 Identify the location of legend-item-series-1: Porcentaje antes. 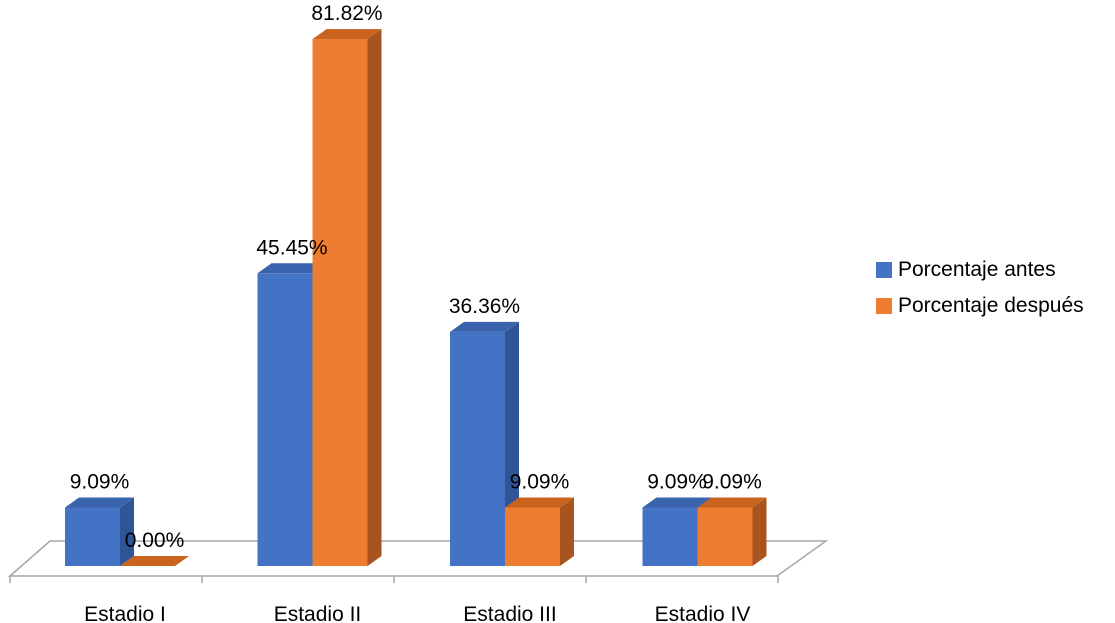
(980, 270).